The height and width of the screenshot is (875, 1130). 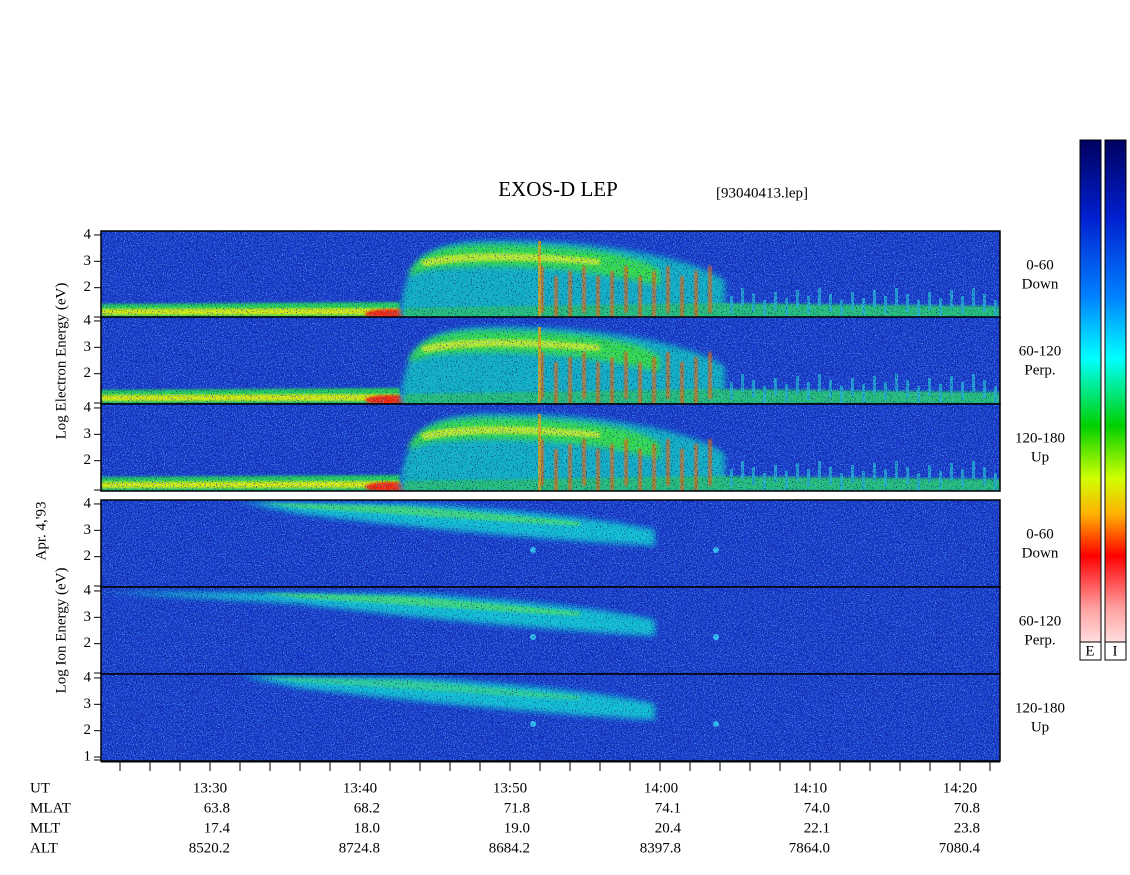 What do you see at coordinates (510, 788) in the screenshot?
I see `cell: 13:50` at bounding box center [510, 788].